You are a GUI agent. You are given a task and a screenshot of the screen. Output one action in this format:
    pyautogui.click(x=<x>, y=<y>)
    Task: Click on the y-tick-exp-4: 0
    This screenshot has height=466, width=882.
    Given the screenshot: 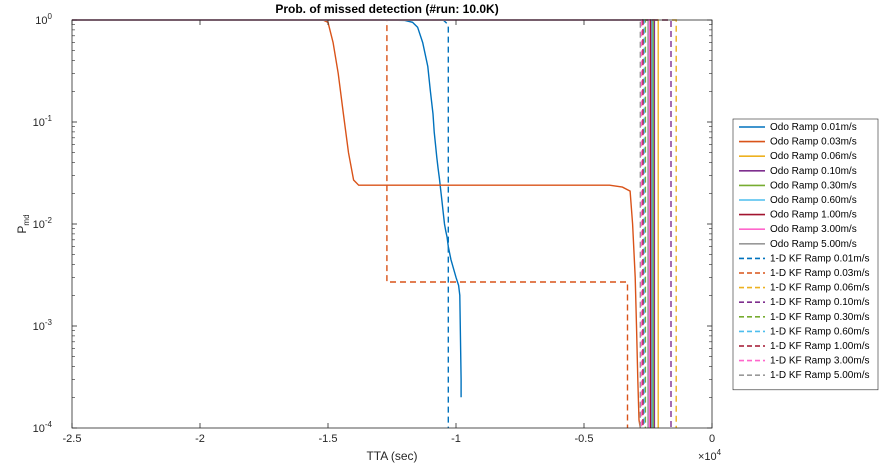 What is the action you would take?
    pyautogui.click(x=50, y=16)
    